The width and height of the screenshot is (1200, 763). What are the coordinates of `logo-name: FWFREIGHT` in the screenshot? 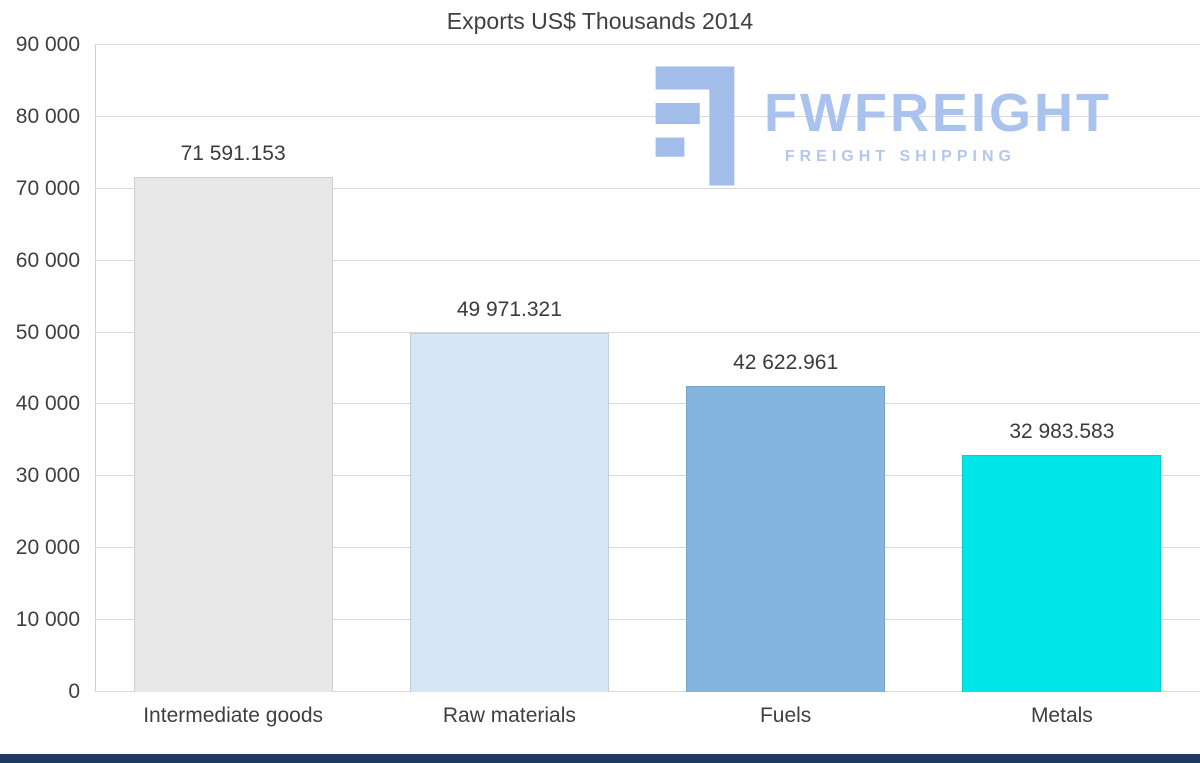 It's located at (938, 113).